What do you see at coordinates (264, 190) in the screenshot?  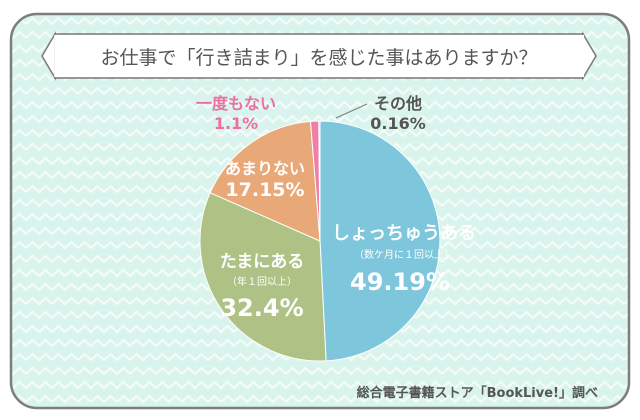 I see `slice-value-rarely: 17.15%` at bounding box center [264, 190].